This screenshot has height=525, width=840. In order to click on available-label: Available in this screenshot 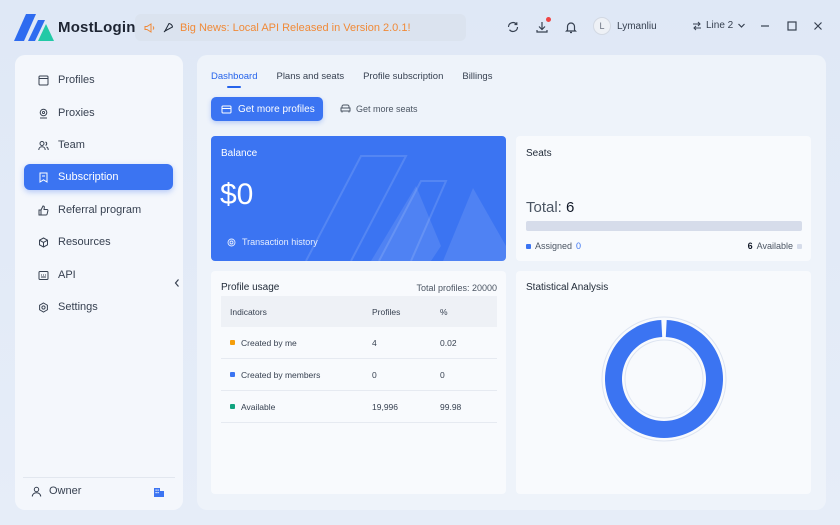, I will do `click(774, 246)`.